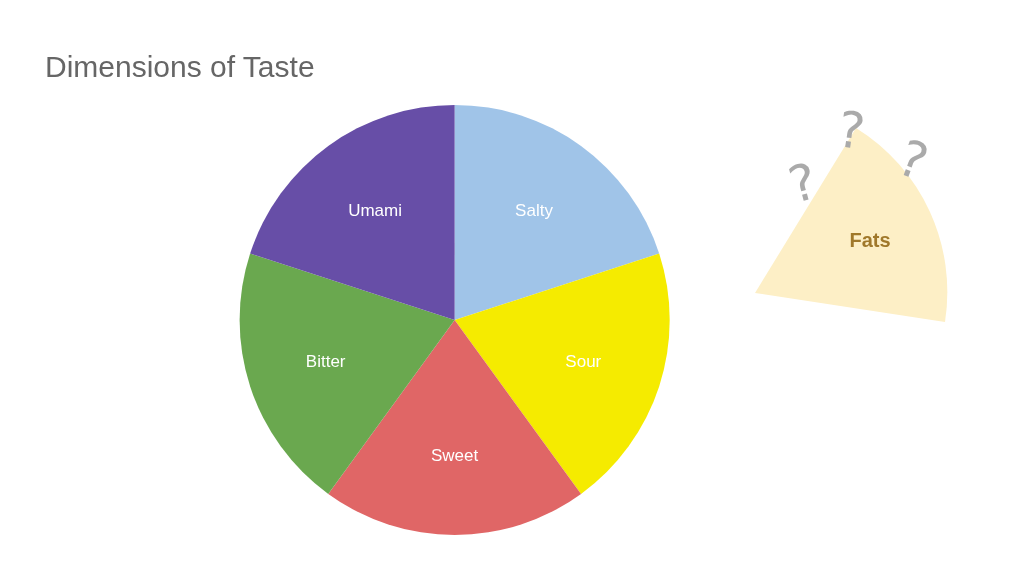 The image size is (1024, 576). Describe the element at coordinates (180, 66) in the screenshot. I see `chart-title: Dimensions of Taste` at that location.